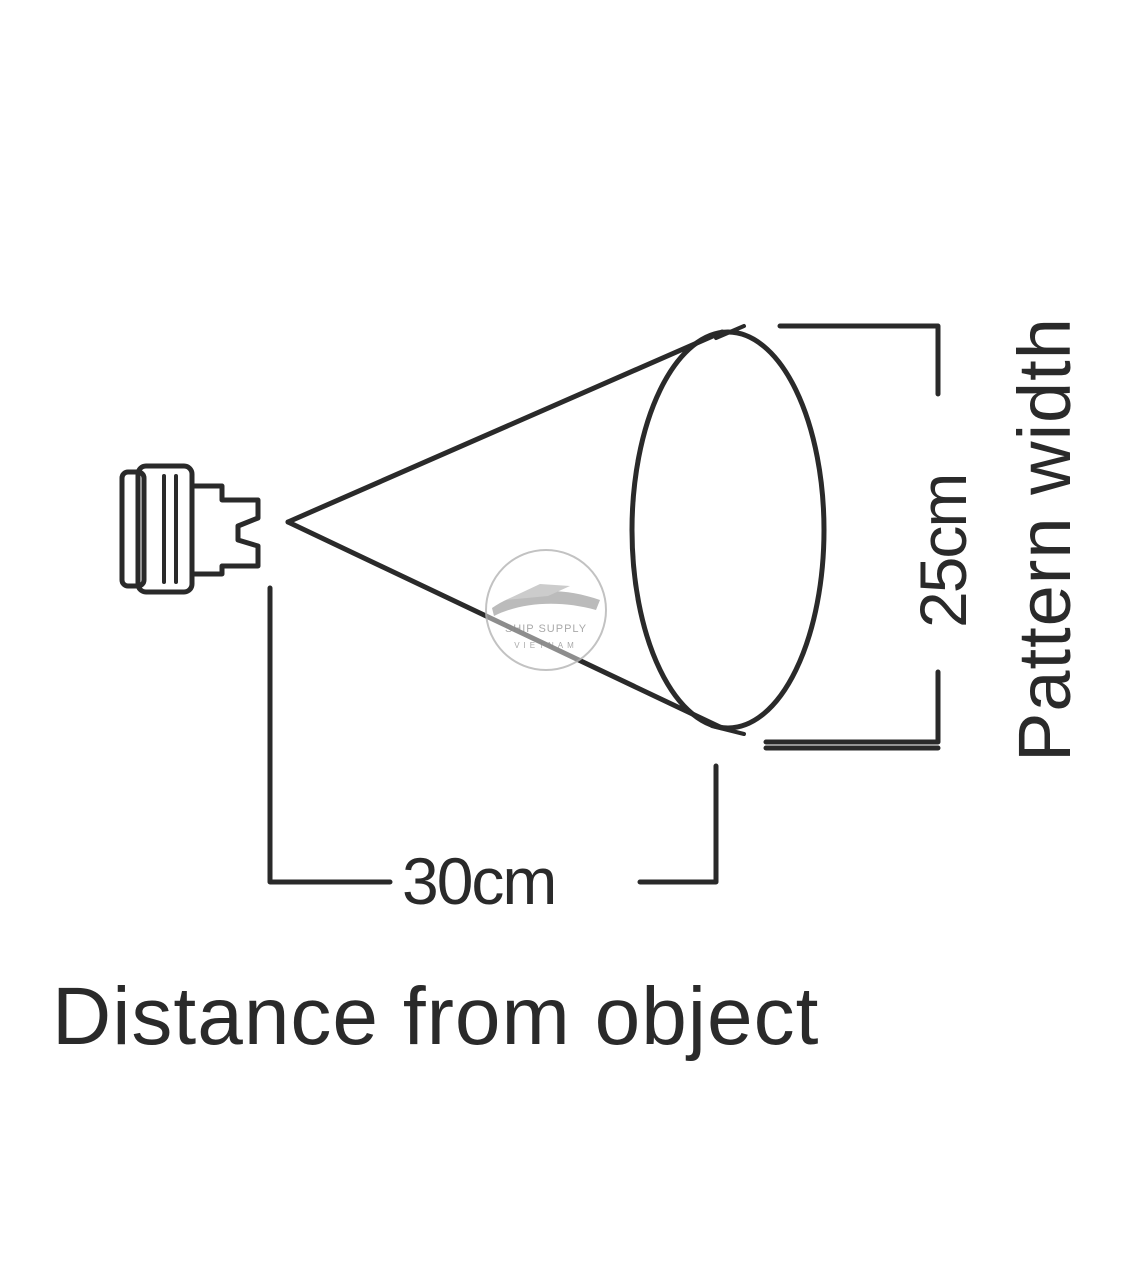 This screenshot has width=1138, height=1280. I want to click on width-label: 25cm, so click(943, 551).